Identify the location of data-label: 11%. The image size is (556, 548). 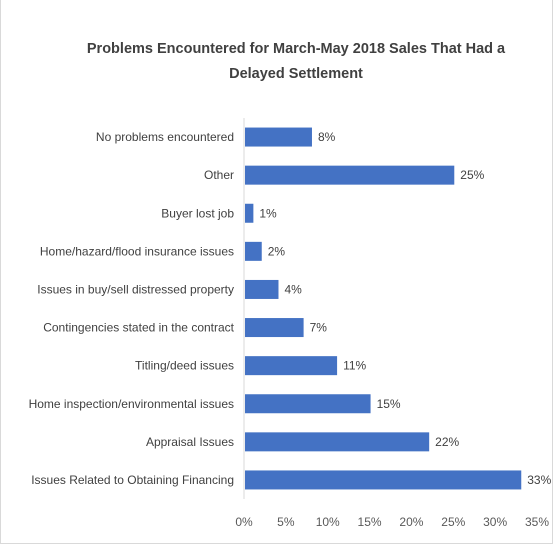
(354, 366).